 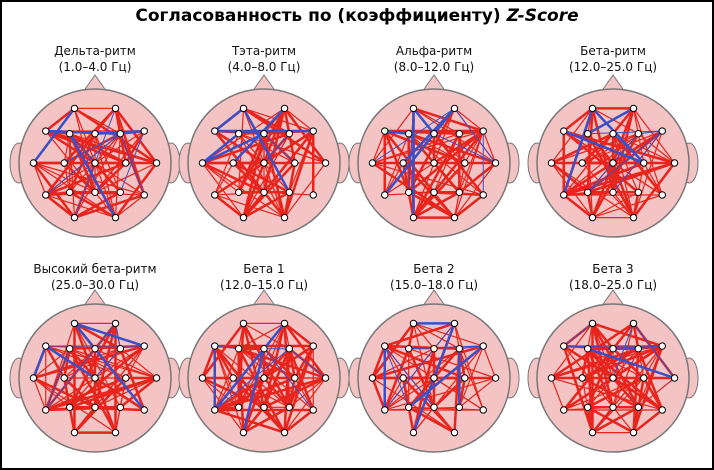 I want to click on panel-range: (15.0–18.0 Гц), so click(x=434, y=285).